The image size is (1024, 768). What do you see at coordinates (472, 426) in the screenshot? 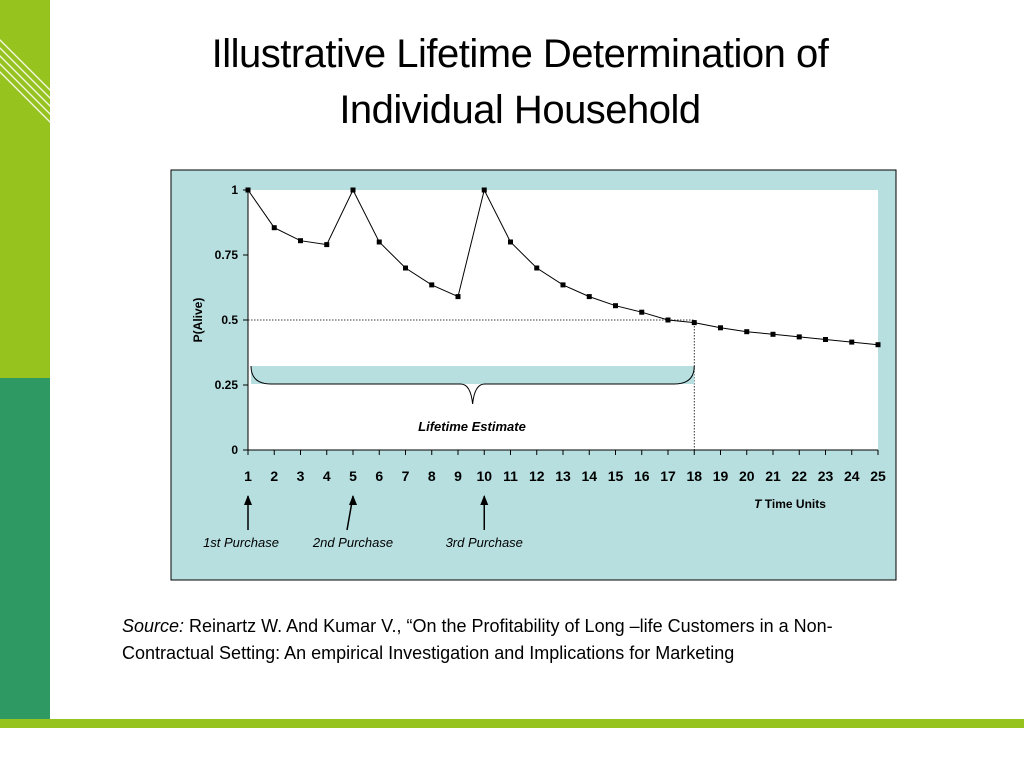
I see `lifetime-estimate-label: Lifetime Estimate` at bounding box center [472, 426].